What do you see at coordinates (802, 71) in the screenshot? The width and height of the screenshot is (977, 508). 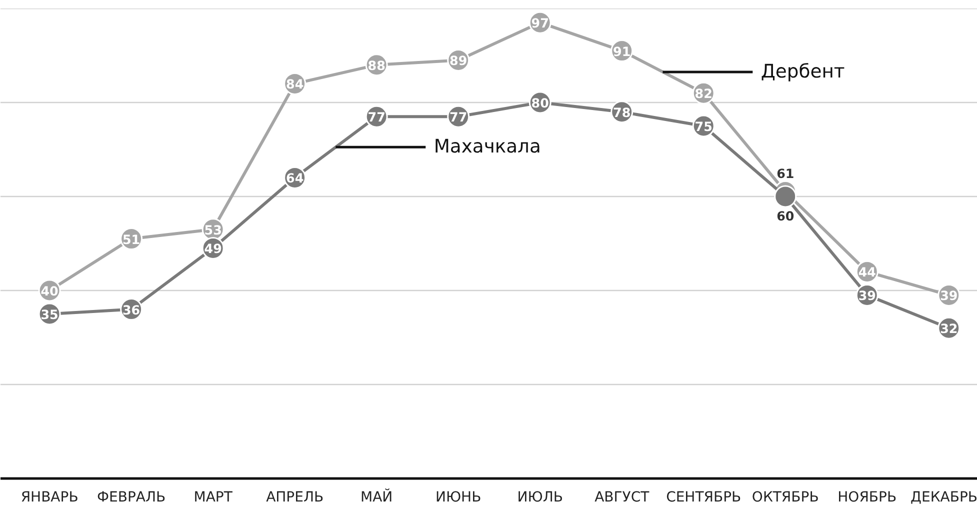 I see `text: Дербент` at bounding box center [802, 71].